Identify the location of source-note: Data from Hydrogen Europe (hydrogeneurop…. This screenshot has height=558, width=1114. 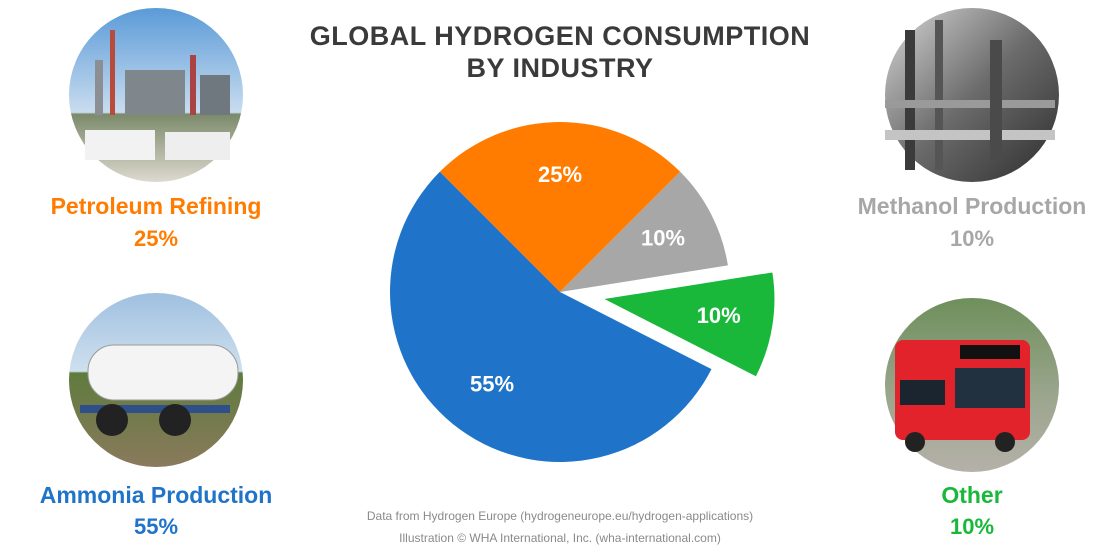
(560, 516).